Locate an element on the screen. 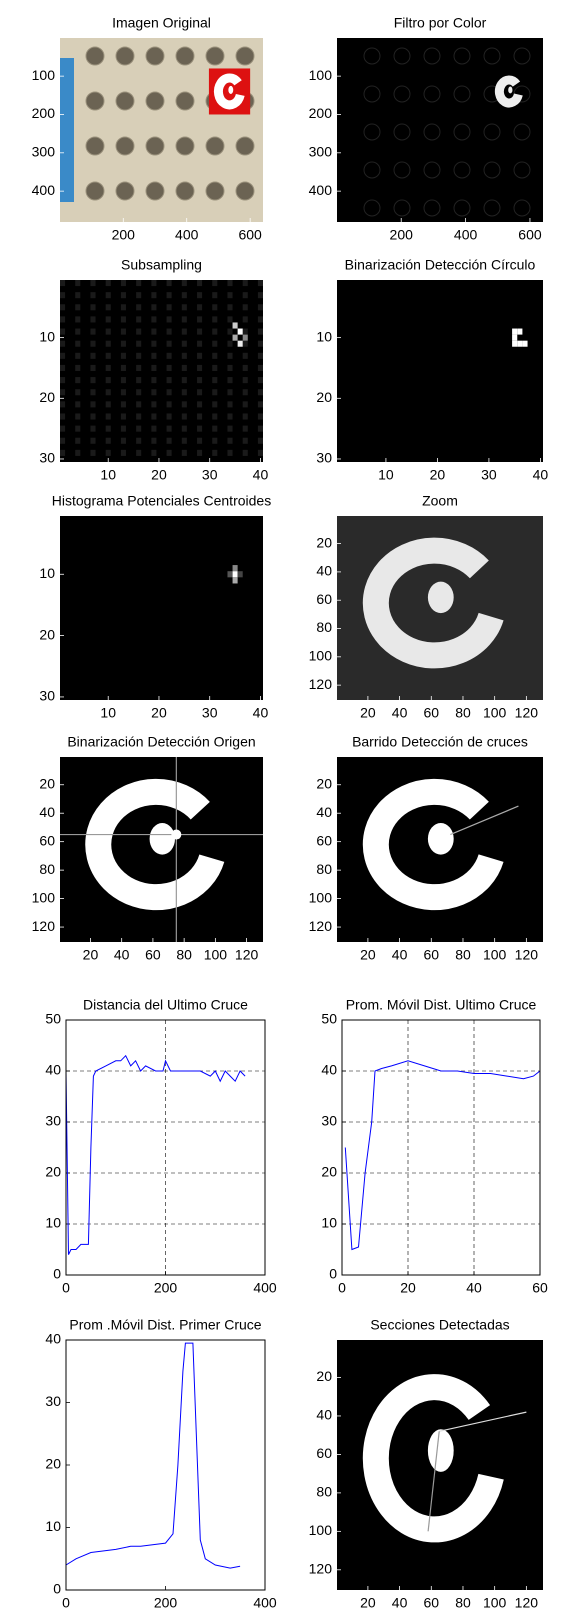 Image resolution: width=588 pixels, height=1619 pixels. subplot-title: Secciones Detectadas is located at coordinates (439, 1325).